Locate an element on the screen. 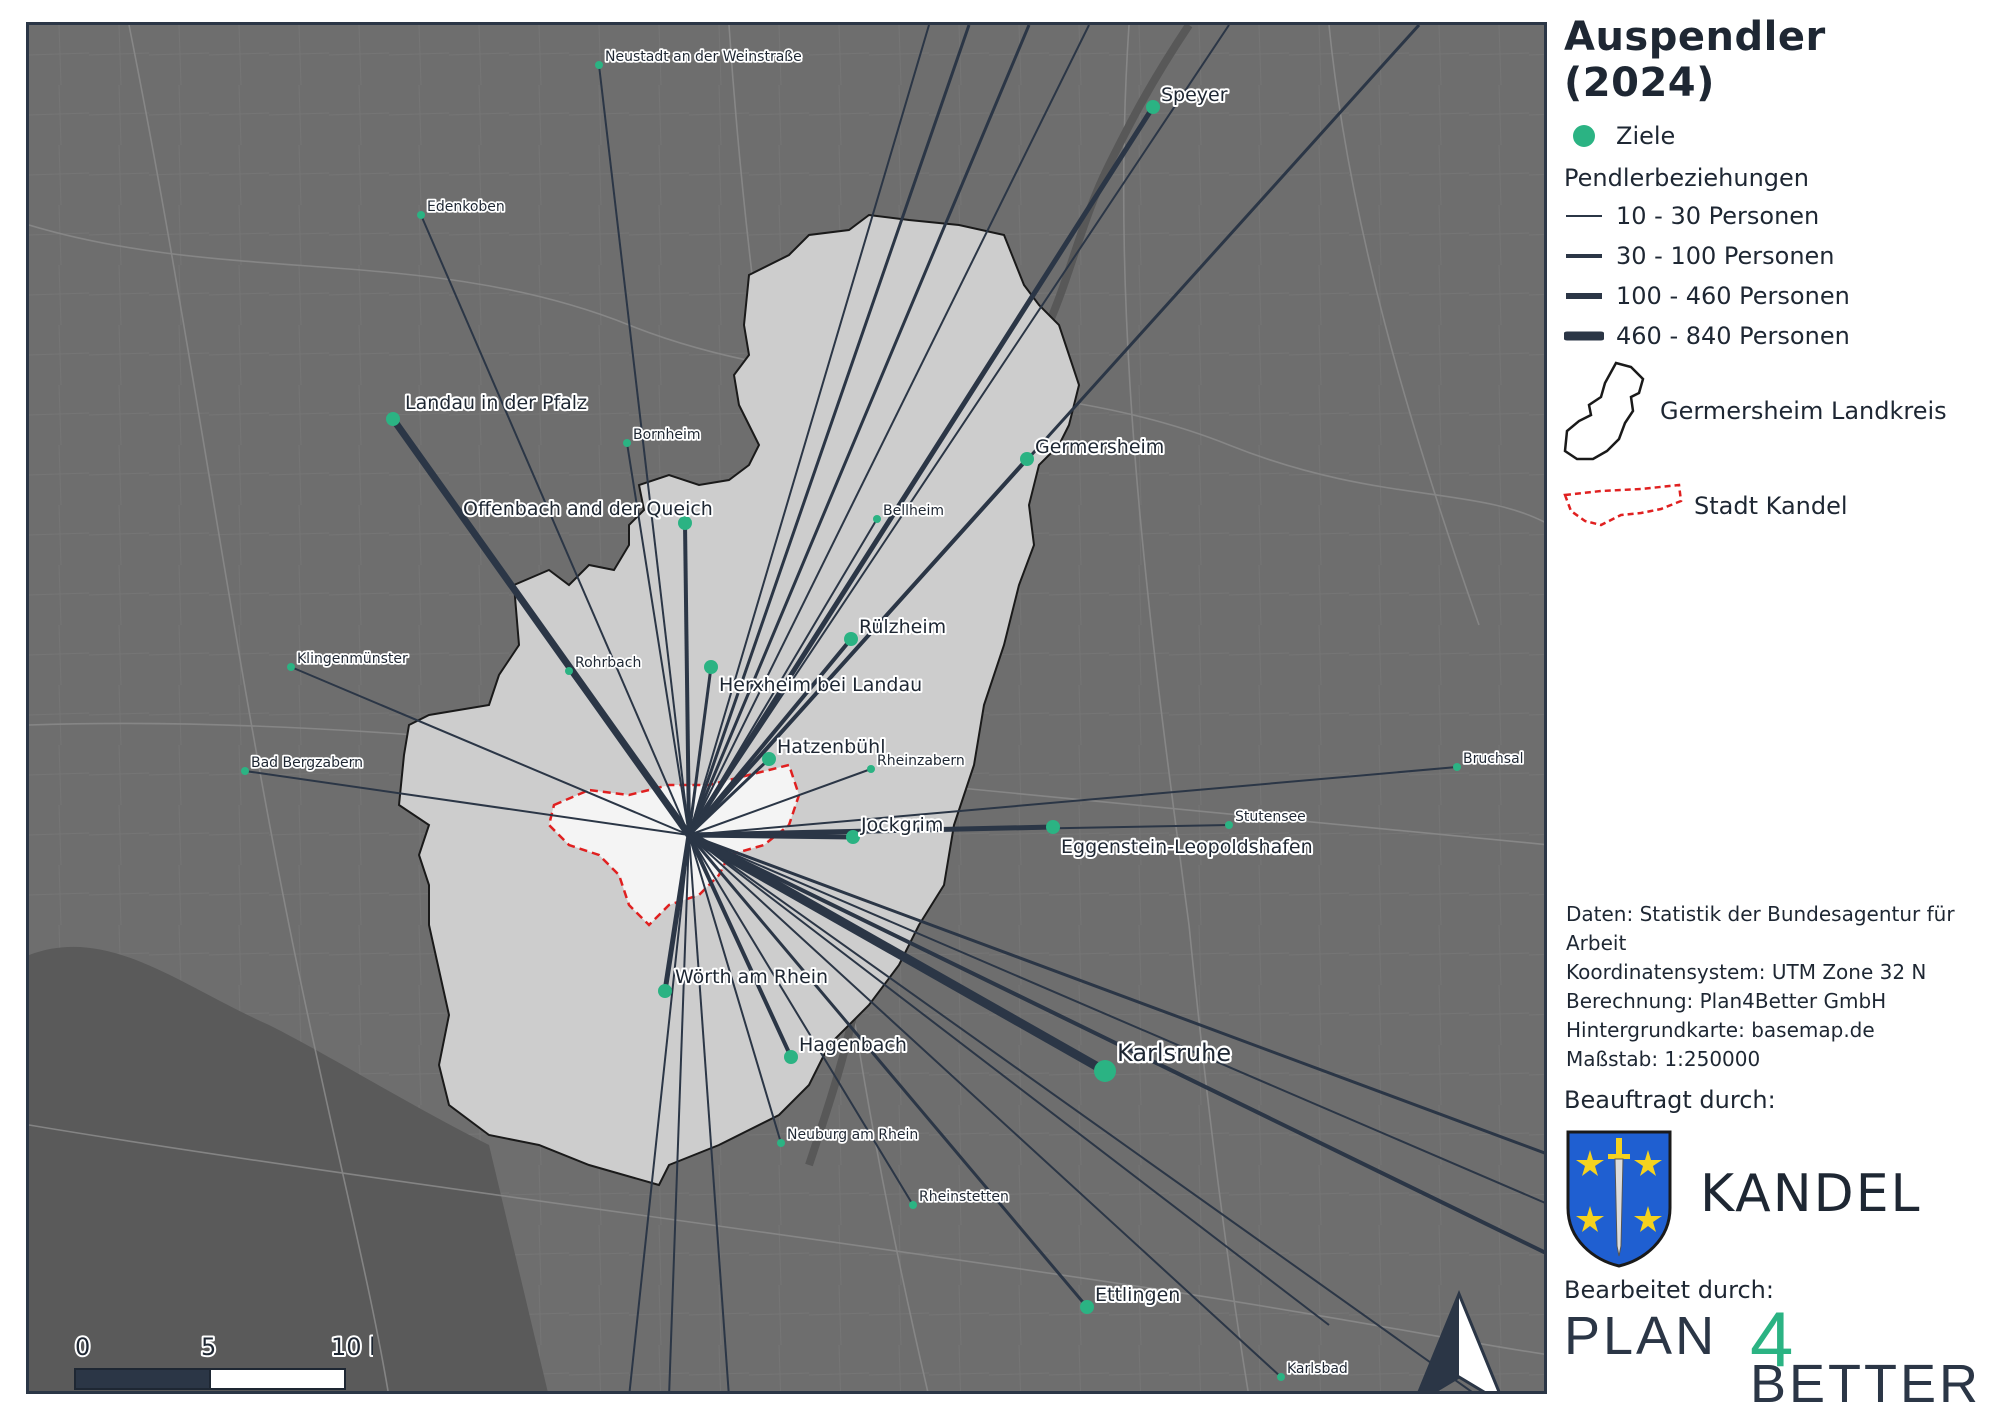 The height and width of the screenshot is (1414, 2000). commissioned-by-label: Beauftragt durch: is located at coordinates (1670, 1100).